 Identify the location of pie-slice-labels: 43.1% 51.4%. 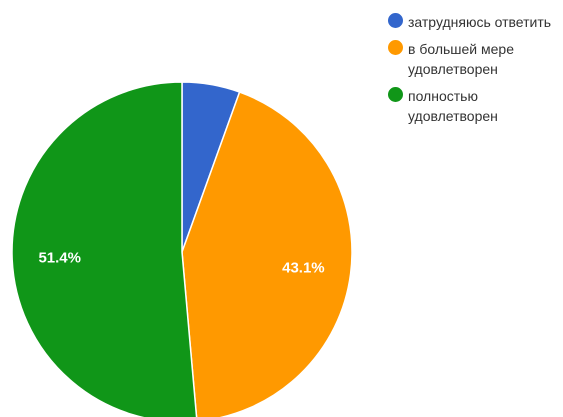
(181, 262).